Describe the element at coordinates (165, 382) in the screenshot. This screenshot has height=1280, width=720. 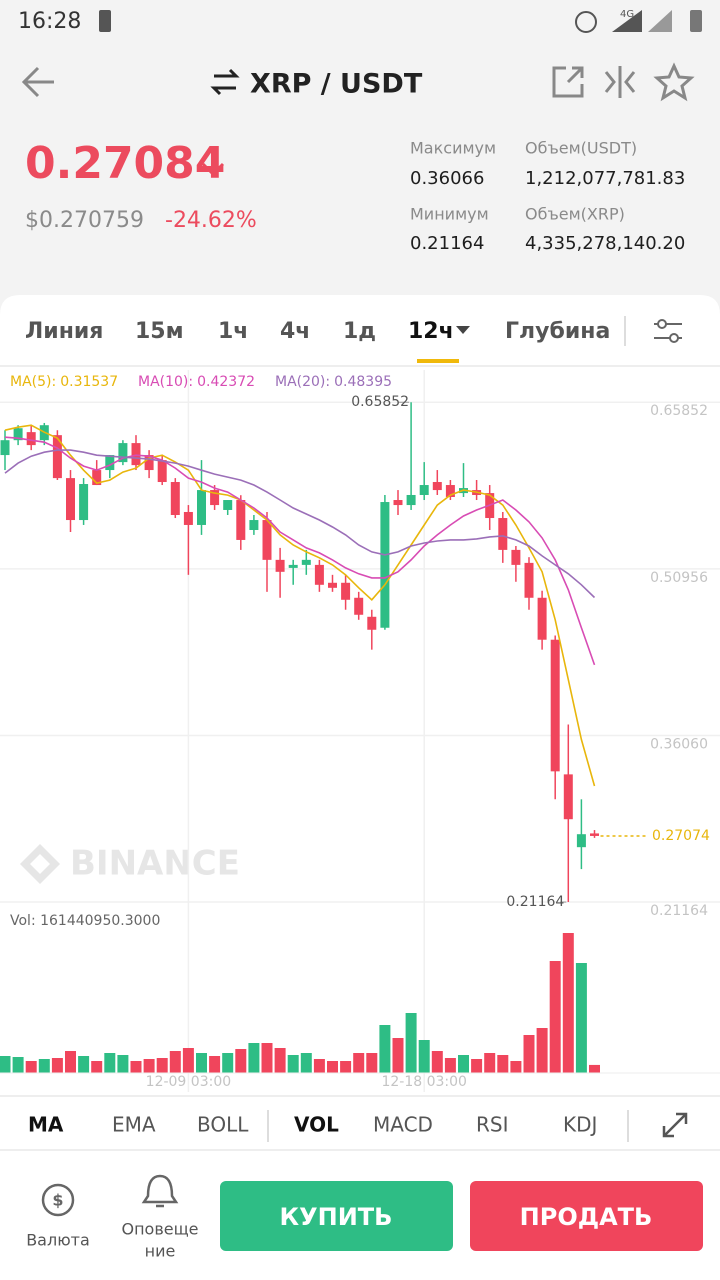
I see `legend-name: MA(10):` at that location.